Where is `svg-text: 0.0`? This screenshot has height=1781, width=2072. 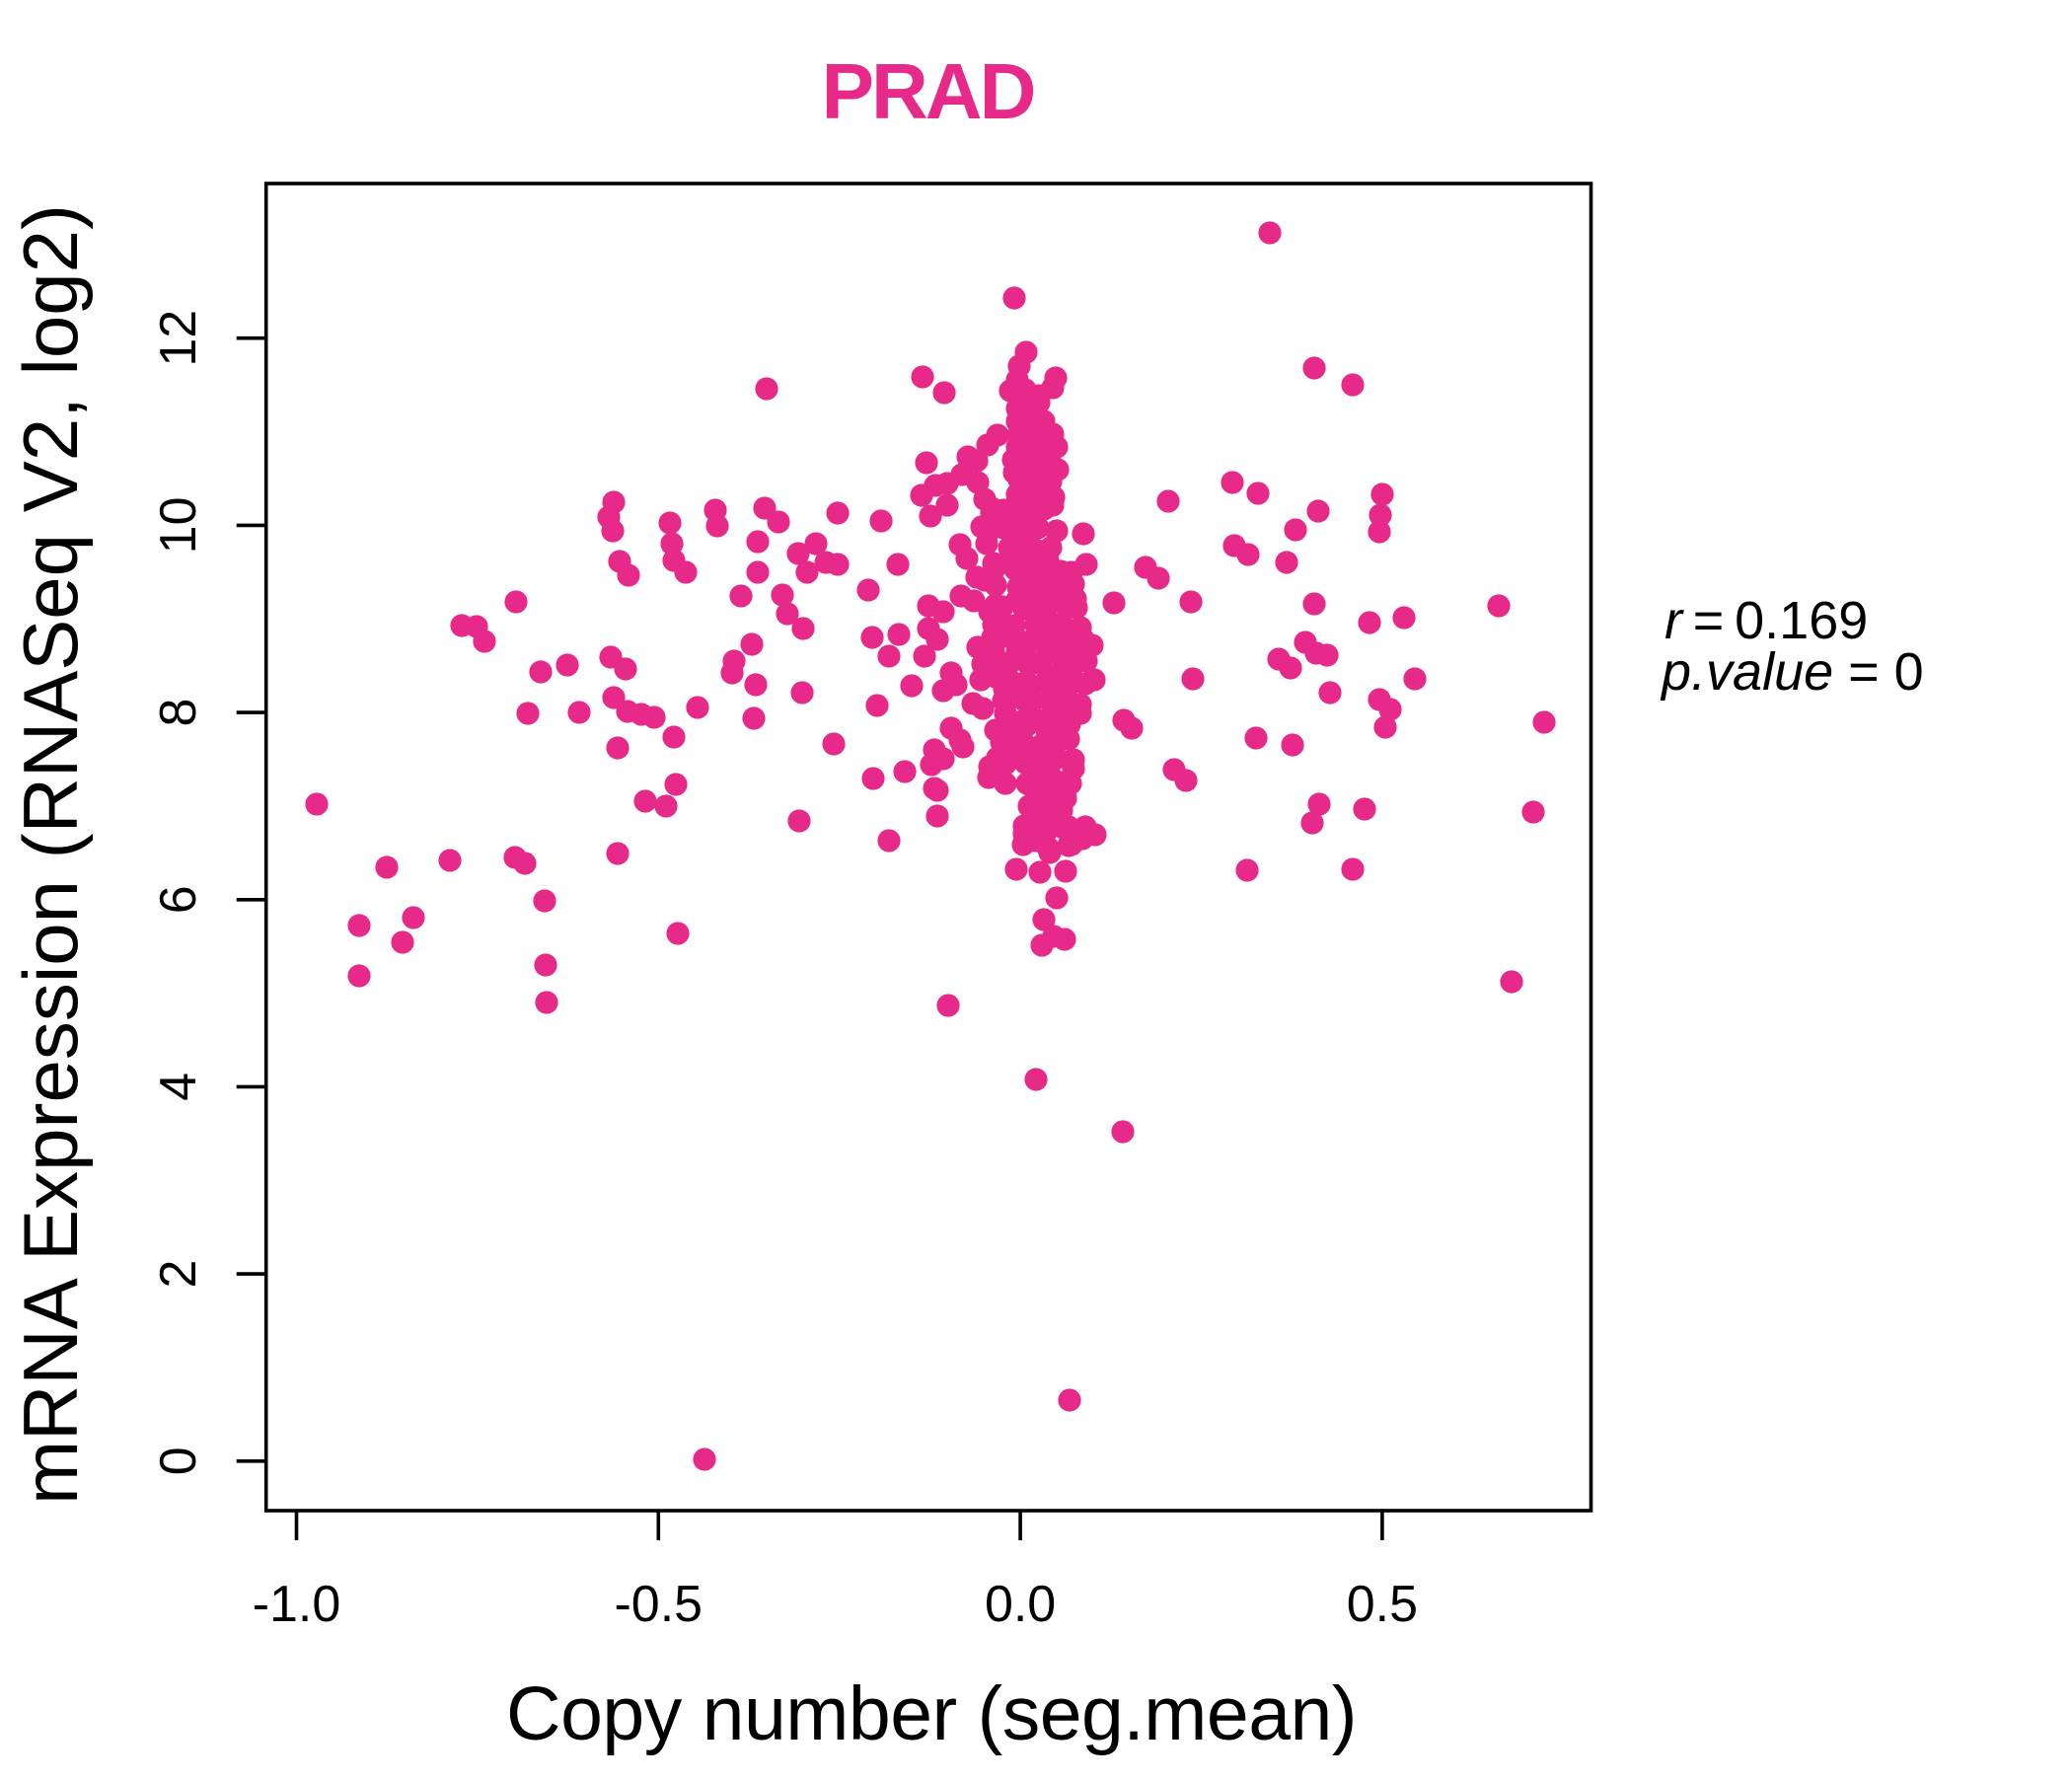
svg-text: 0.0 is located at coordinates (1021, 1605).